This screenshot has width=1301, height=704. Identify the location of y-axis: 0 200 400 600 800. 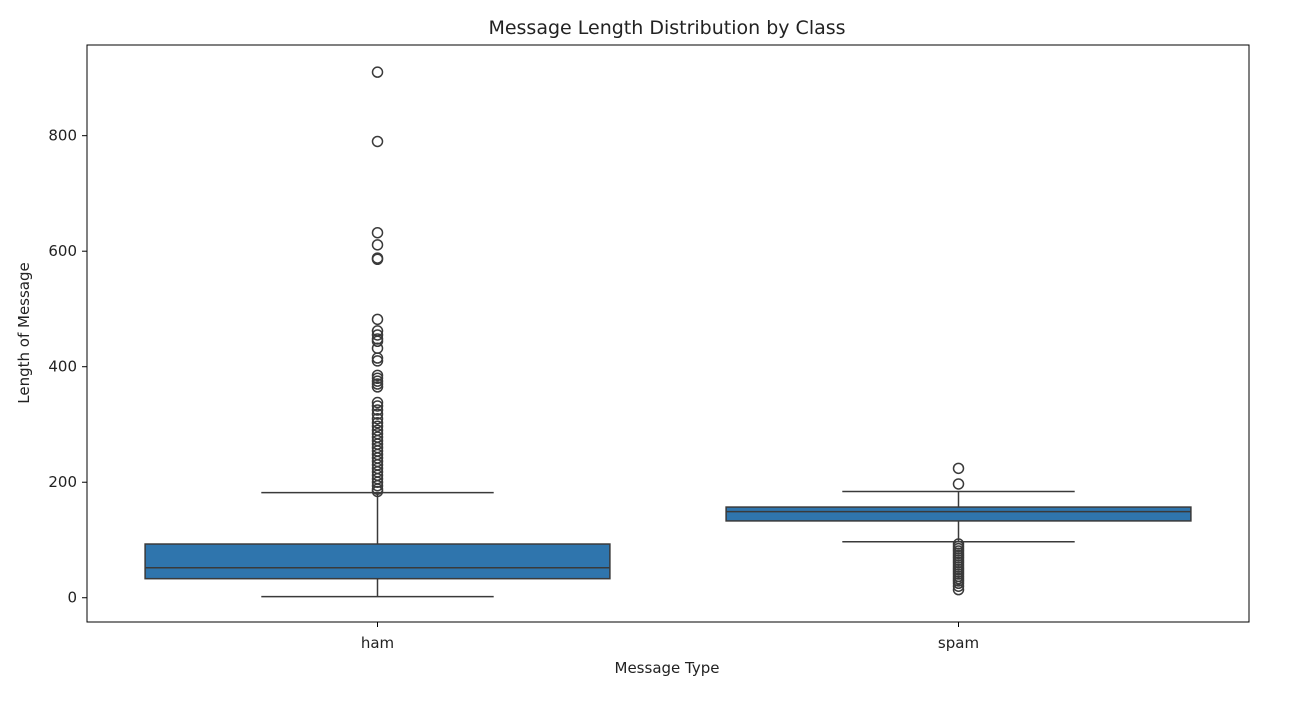
(67, 367).